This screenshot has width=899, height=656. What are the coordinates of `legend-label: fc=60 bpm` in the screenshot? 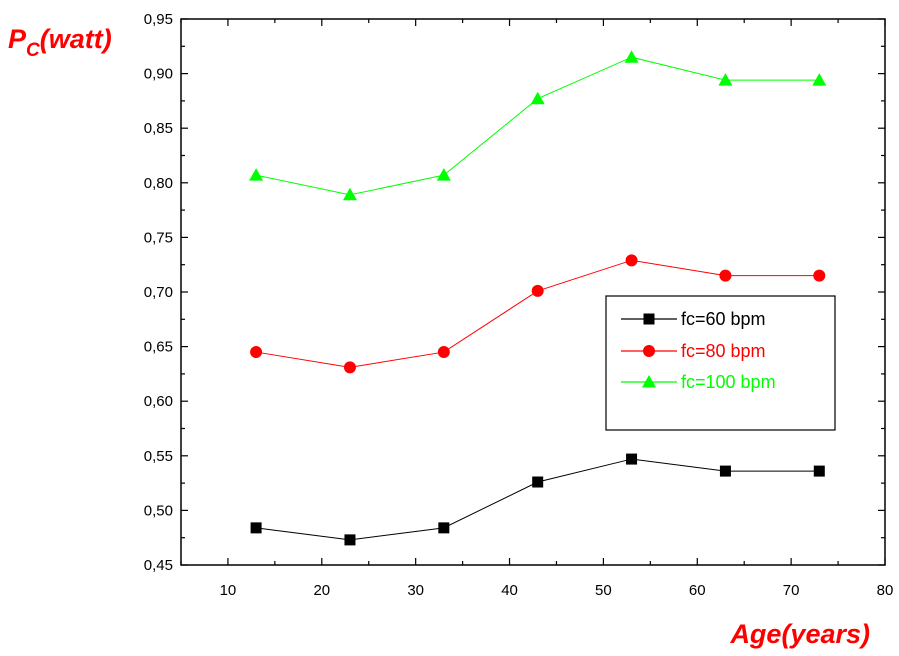 It's located at (723, 319).